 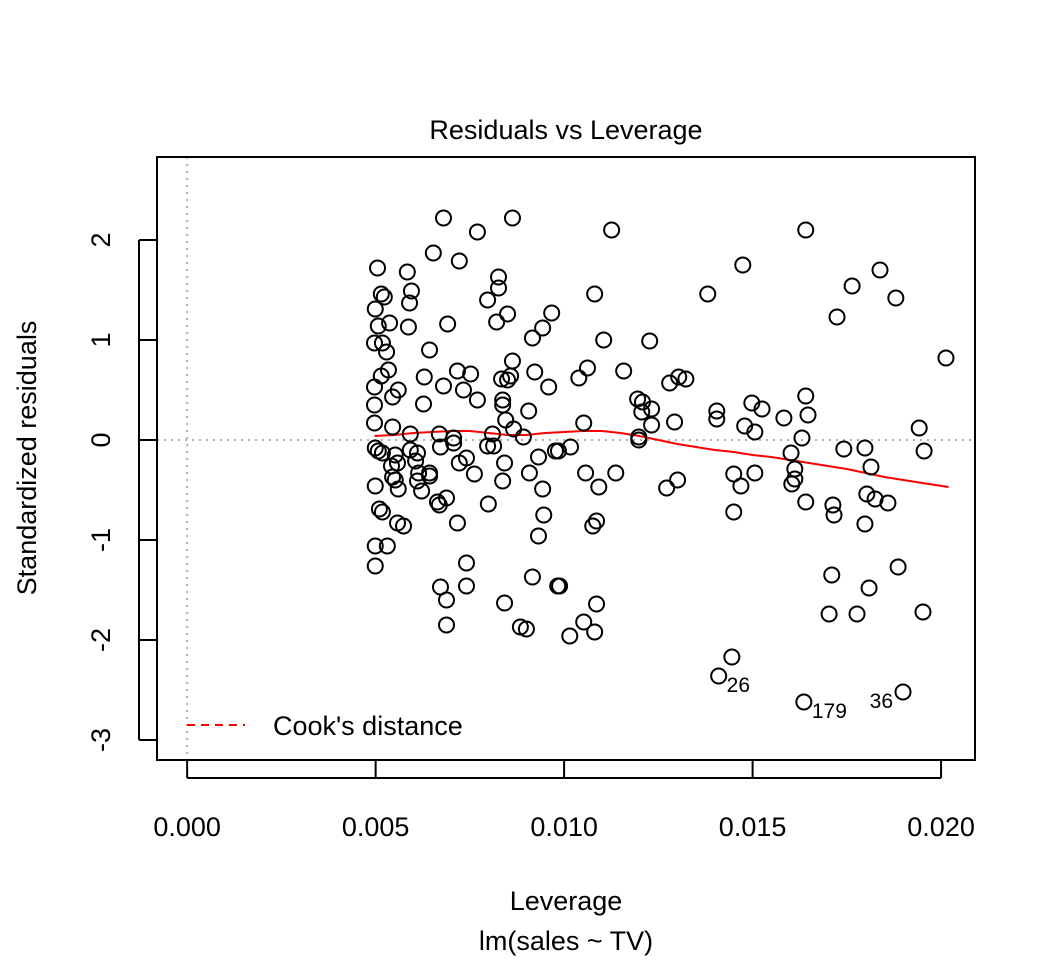 I want to click on y-axis-label: Standardized residuals, so click(x=27, y=458).